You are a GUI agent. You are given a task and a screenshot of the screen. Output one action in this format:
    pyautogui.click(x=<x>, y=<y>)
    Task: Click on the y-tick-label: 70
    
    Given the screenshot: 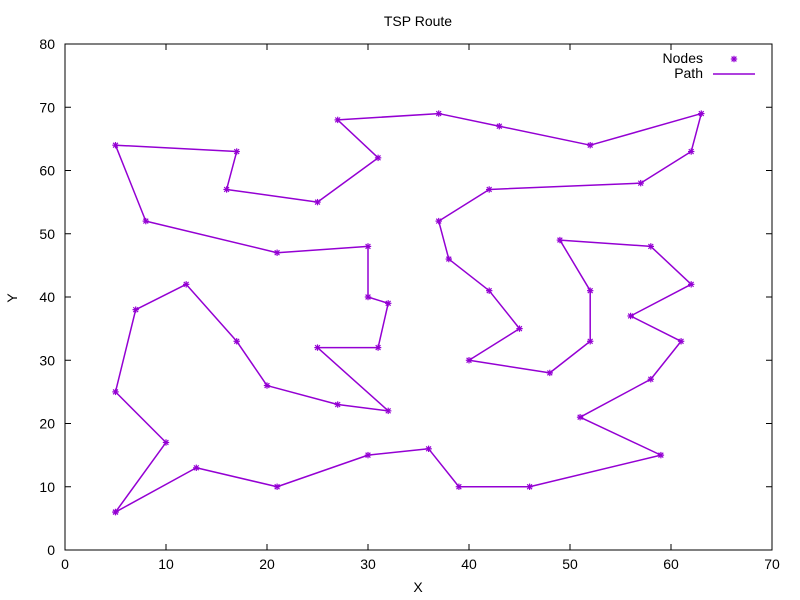 What is the action you would take?
    pyautogui.click(x=47, y=107)
    